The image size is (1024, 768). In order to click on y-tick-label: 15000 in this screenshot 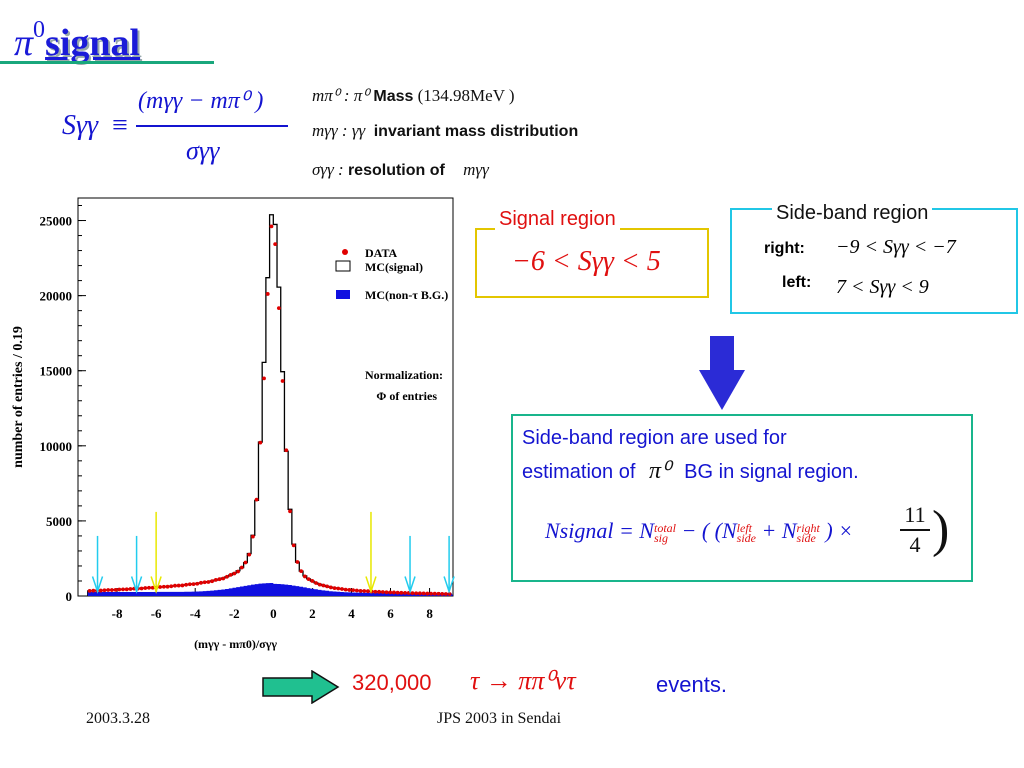, I will do `click(56, 371)`.